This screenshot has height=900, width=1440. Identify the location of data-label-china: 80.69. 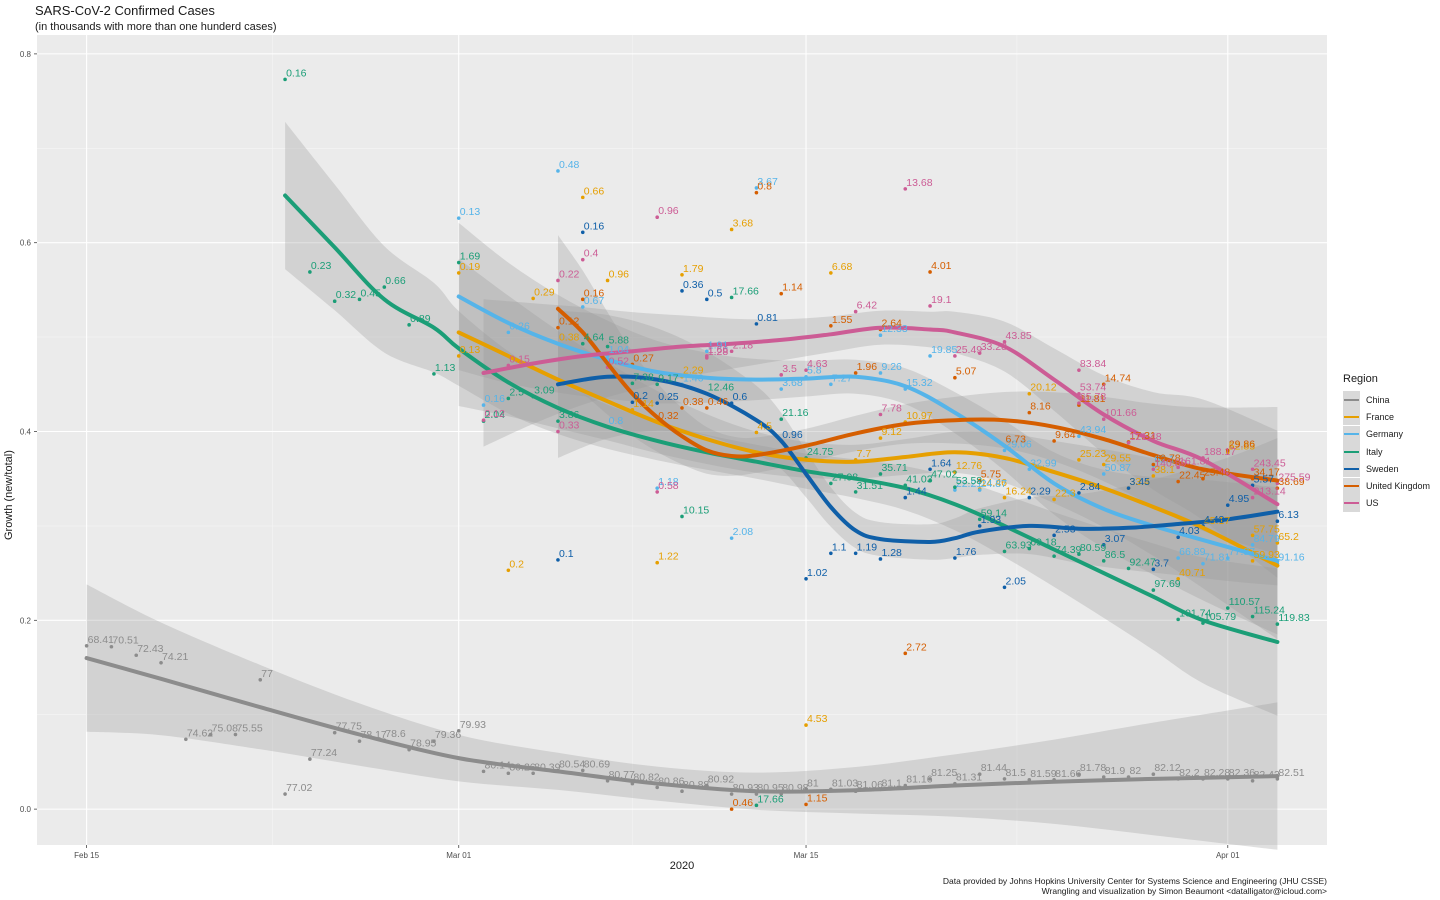
(597, 764).